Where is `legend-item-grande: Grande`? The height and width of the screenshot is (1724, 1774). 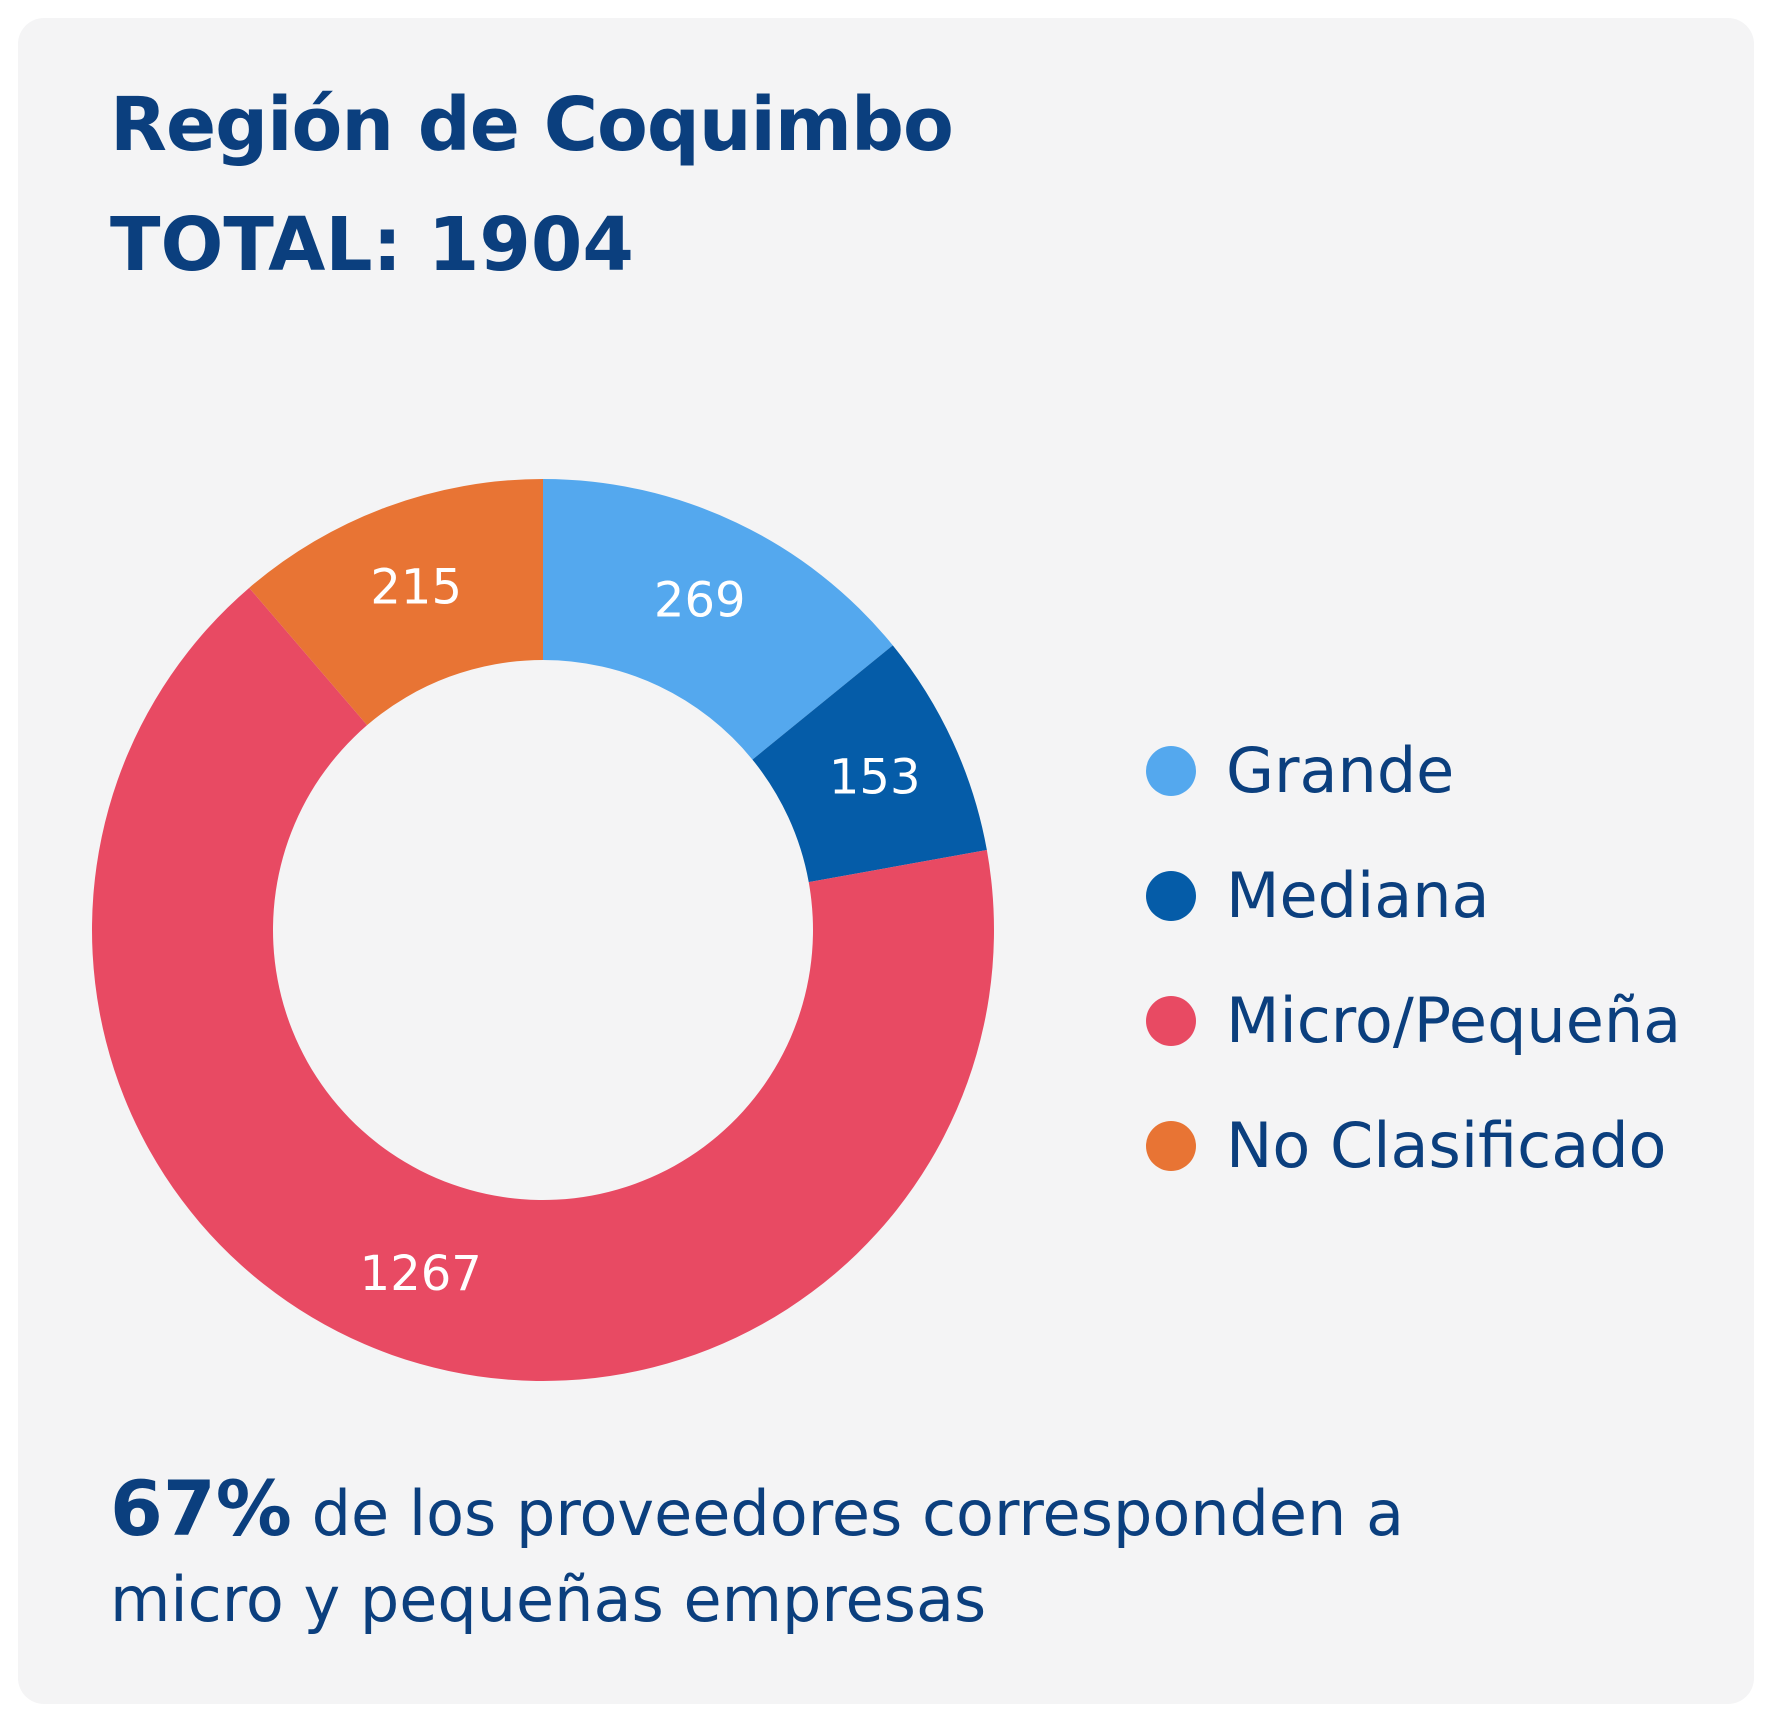
legend-item-grande: Grande is located at coordinates (1413, 770).